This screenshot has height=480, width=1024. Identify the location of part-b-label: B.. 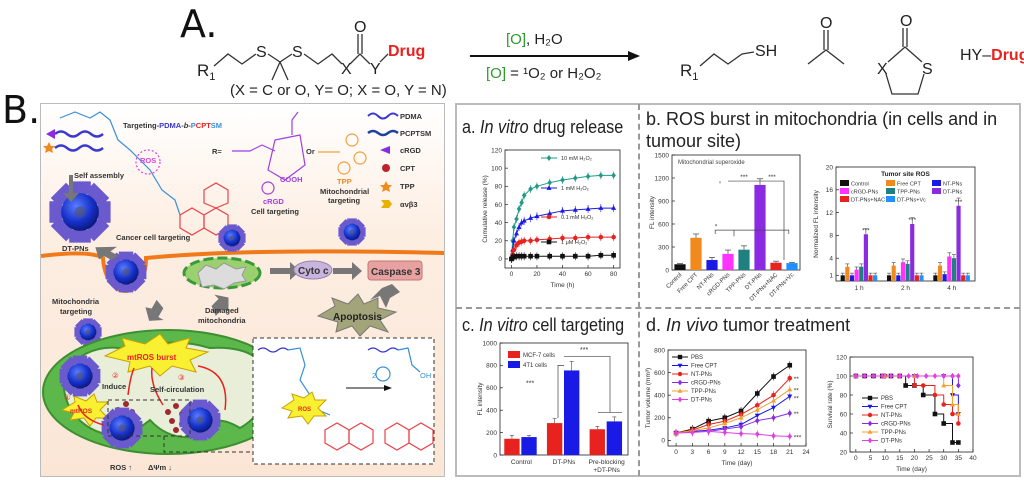
(21, 110).